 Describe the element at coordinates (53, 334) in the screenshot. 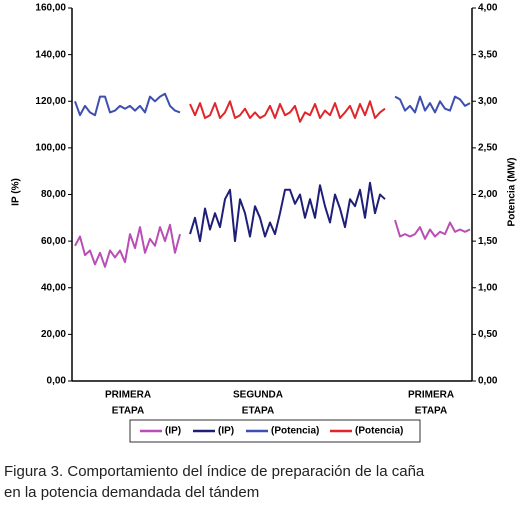

I see `y-tick-label: 20,00` at that location.